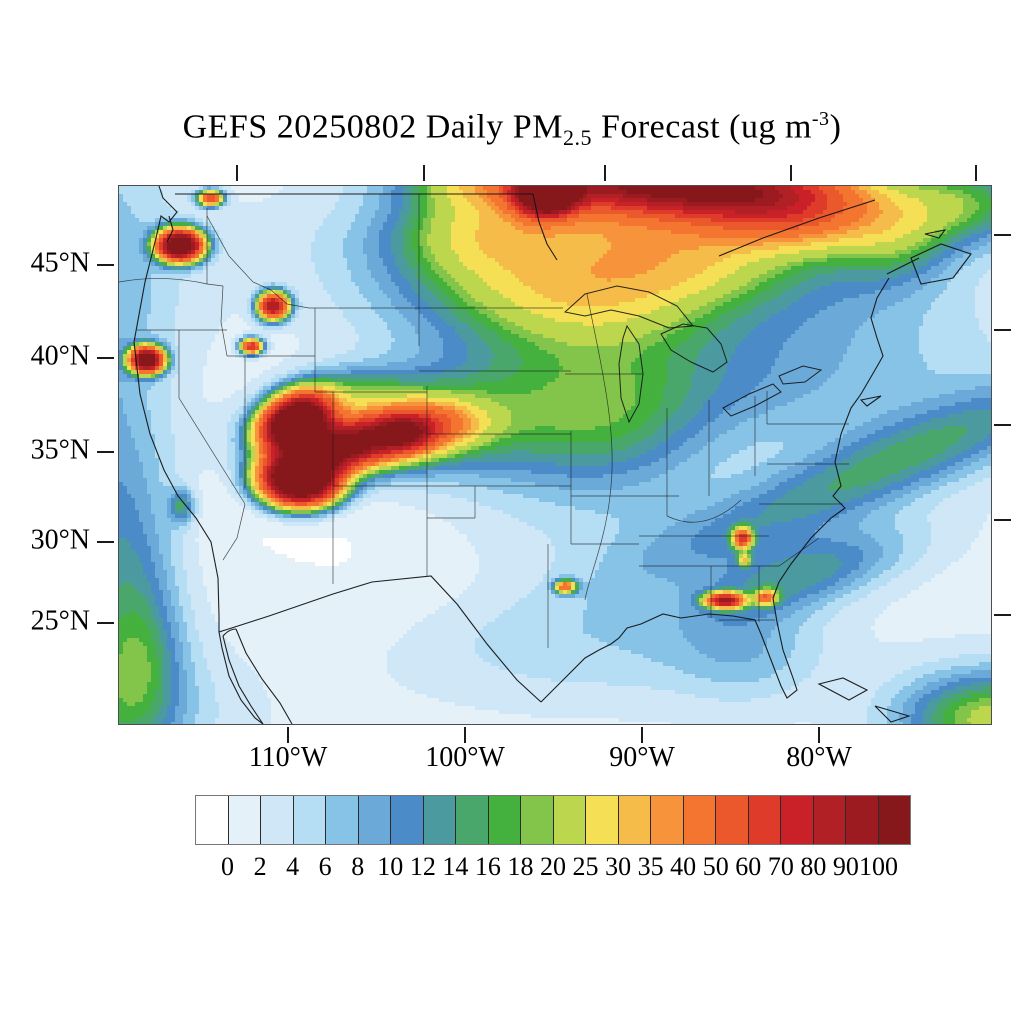  Describe the element at coordinates (293, 866) in the screenshot. I see `colorbar-tick-label: 4` at that location.